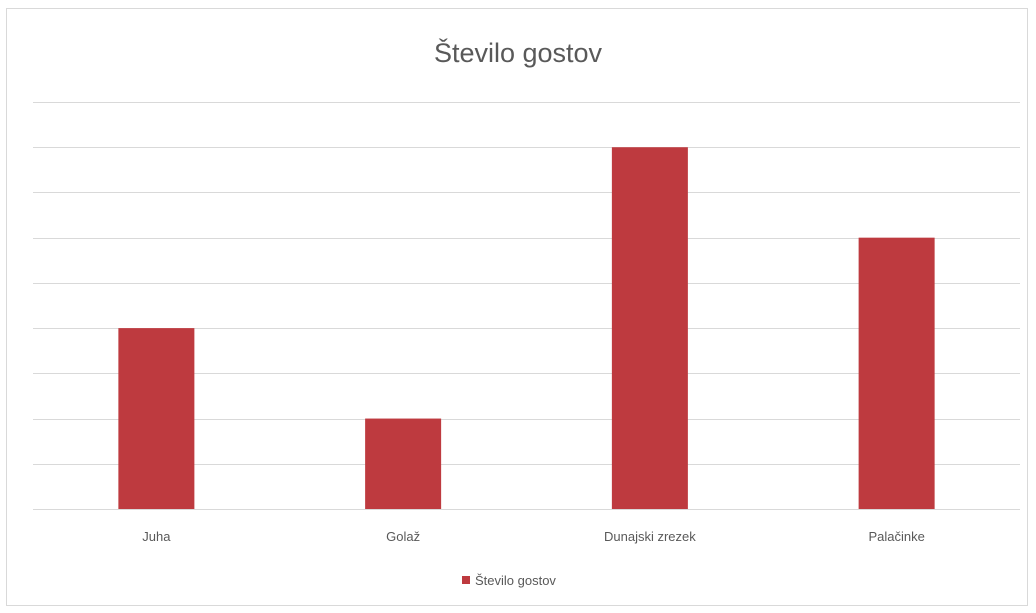 This screenshot has width=1036, height=613. Describe the element at coordinates (466, 580) in the screenshot. I see `legend-swatch` at that location.